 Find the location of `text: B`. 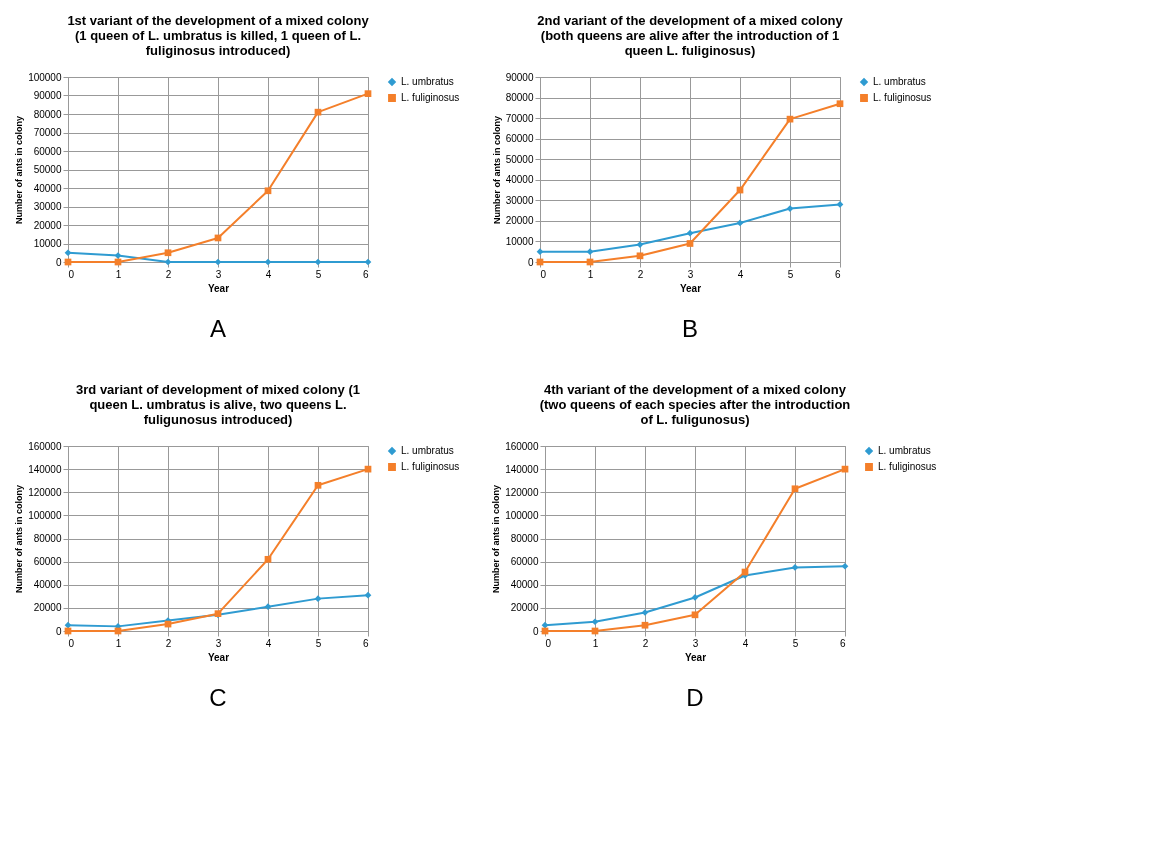

text: B is located at coordinates (690, 328).